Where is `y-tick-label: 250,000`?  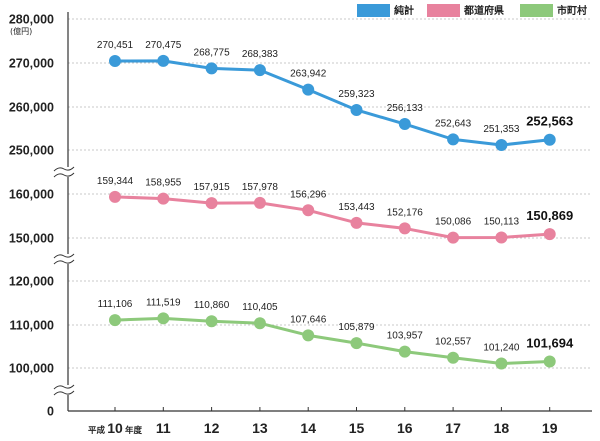
y-tick-label: 250,000 is located at coordinates (31, 151).